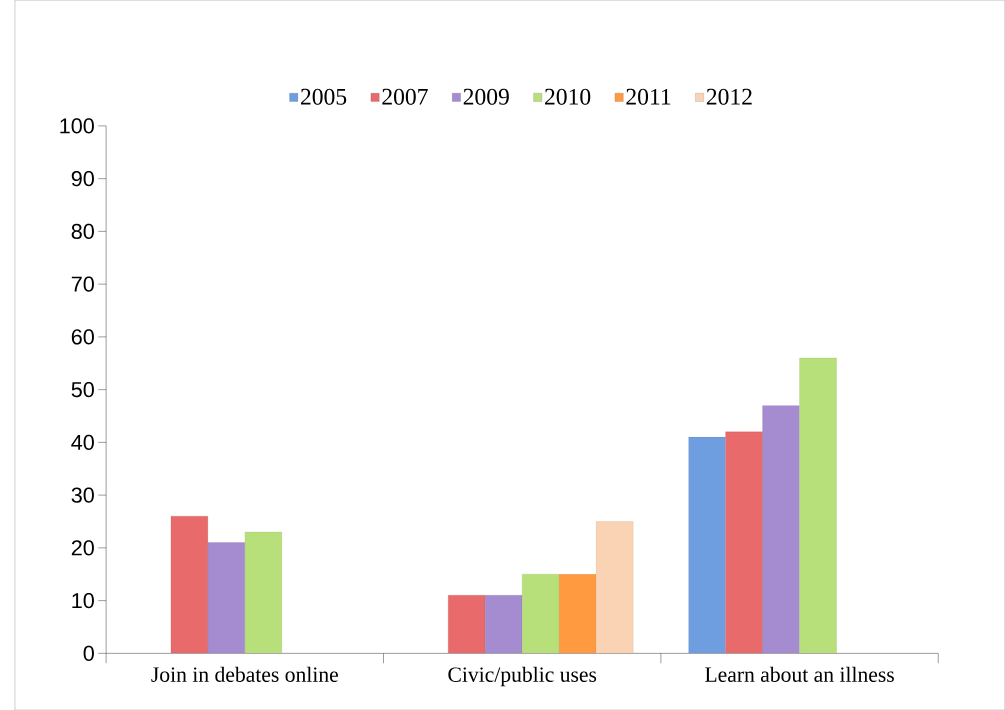  I want to click on y-tick-label: 100, so click(77, 126).